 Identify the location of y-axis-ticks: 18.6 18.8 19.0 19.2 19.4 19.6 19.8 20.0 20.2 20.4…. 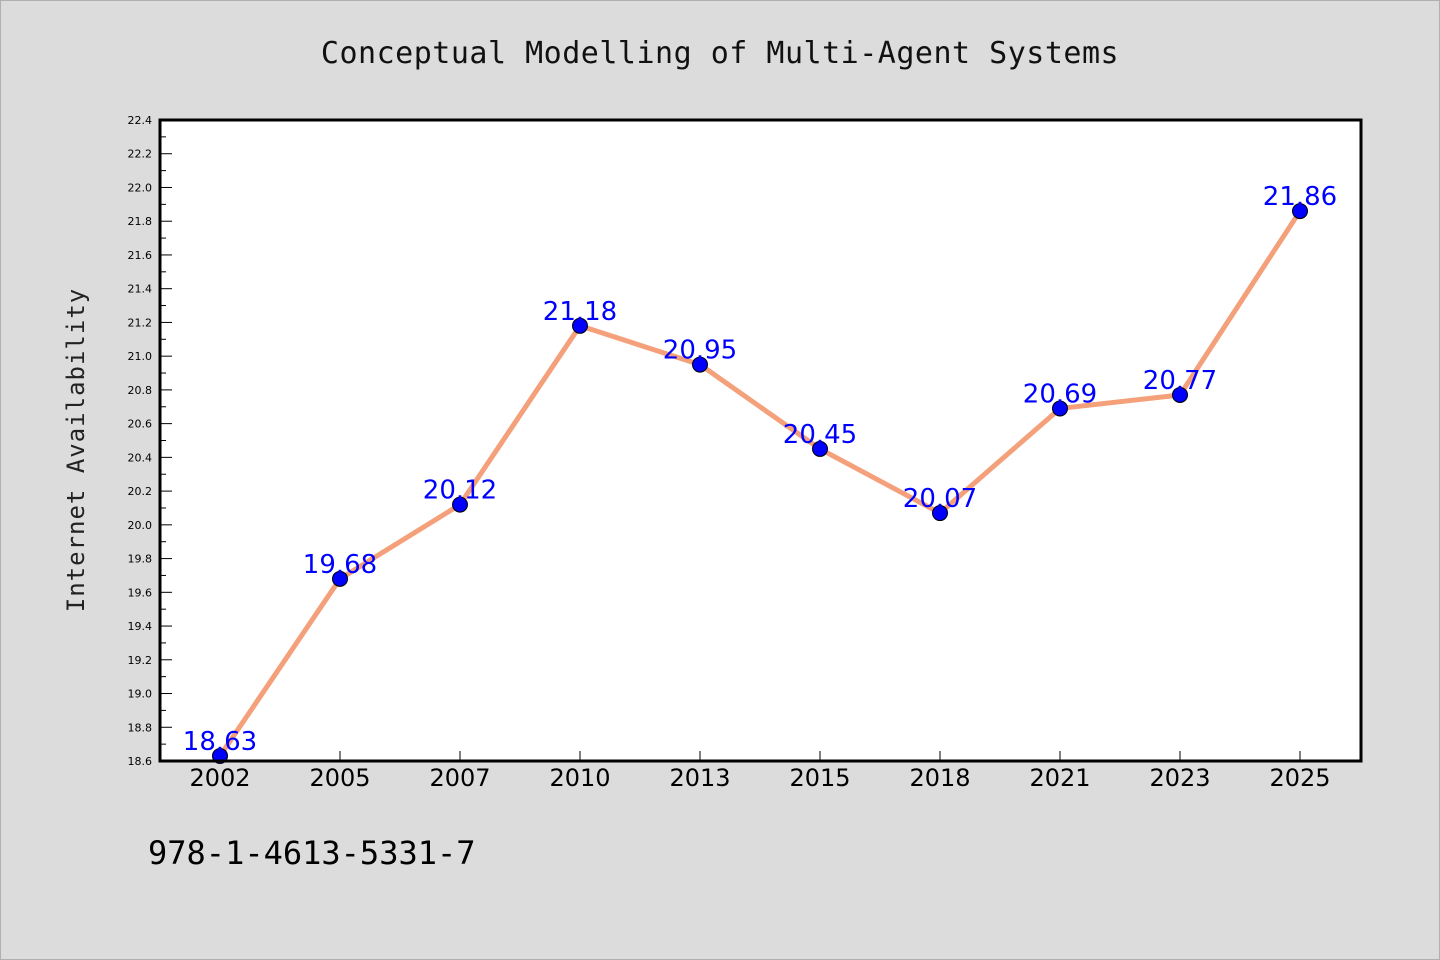
(150, 441).